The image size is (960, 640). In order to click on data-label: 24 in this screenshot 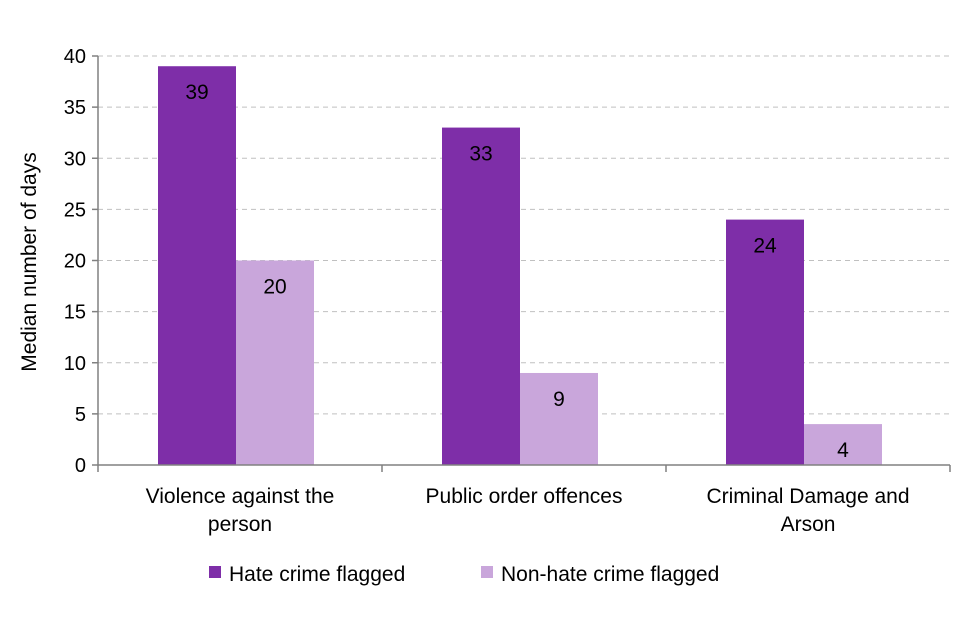, I will do `click(765, 246)`.